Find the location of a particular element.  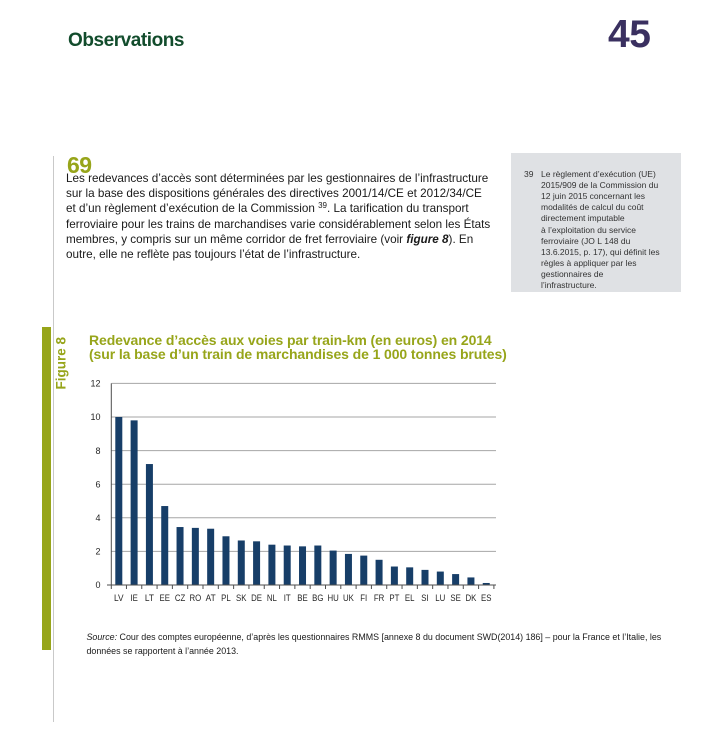

svg-text: PL is located at coordinates (226, 598).